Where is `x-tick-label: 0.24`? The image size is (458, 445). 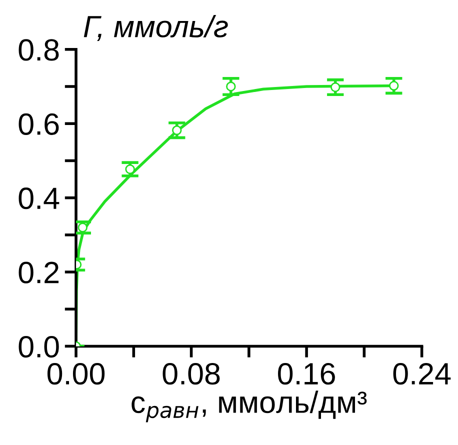
x-tick-label: 0.24 is located at coordinates (422, 373).